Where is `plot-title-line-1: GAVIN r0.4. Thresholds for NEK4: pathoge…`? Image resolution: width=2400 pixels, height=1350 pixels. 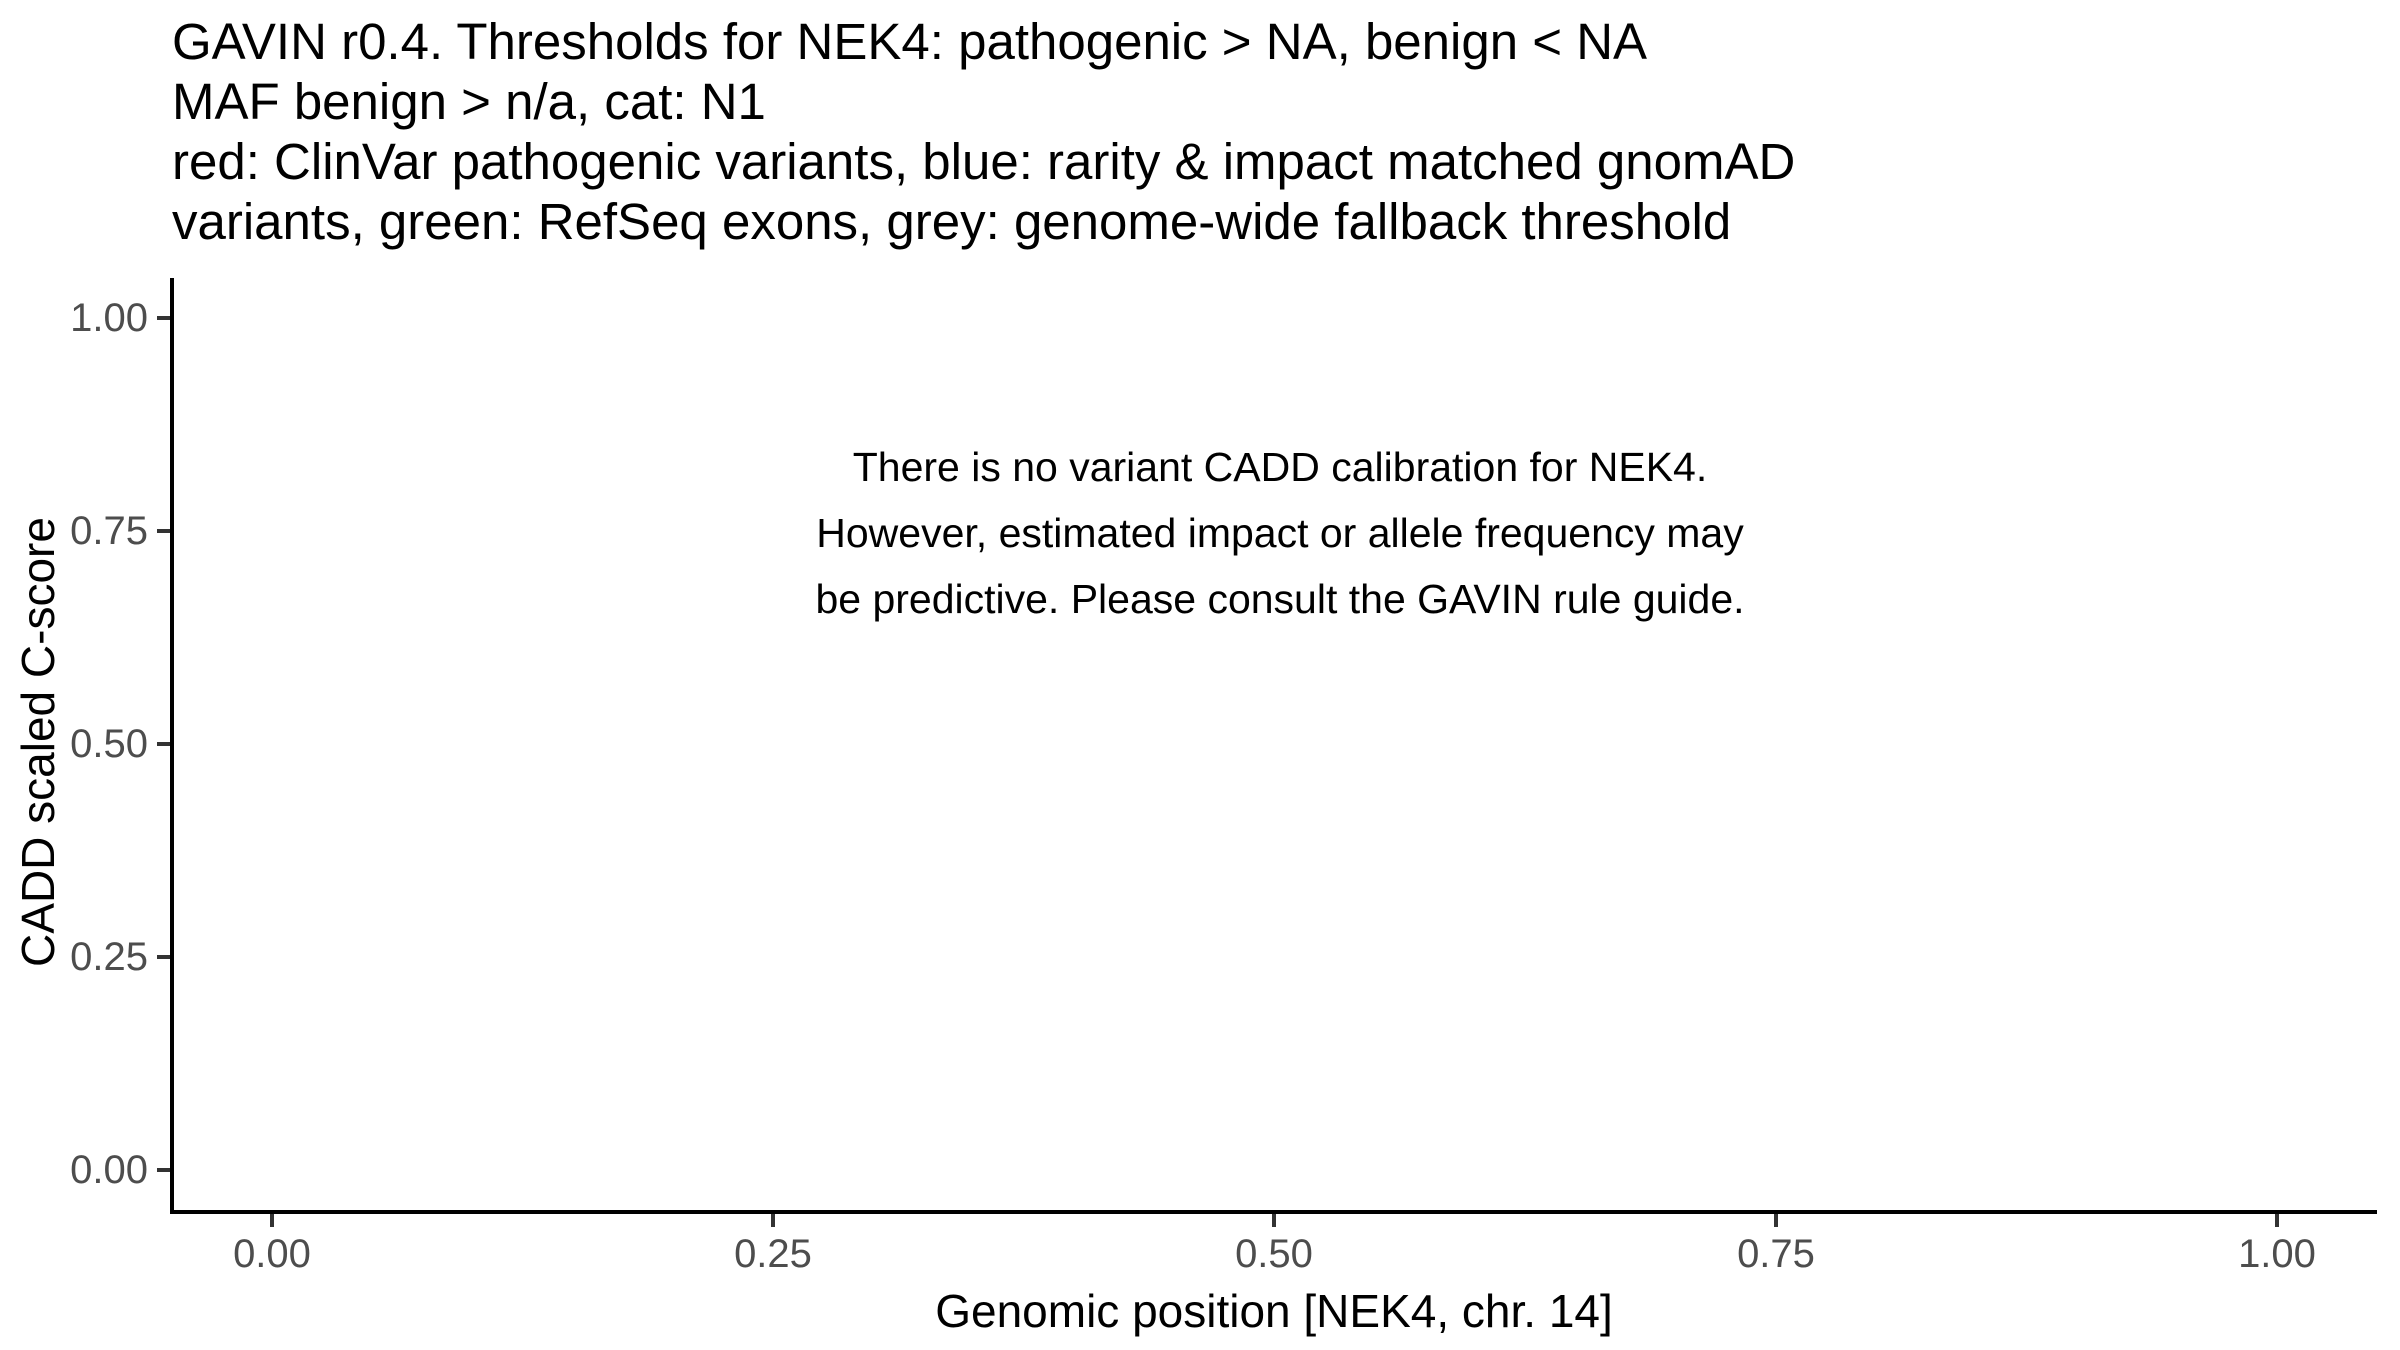 plot-title-line-1: GAVIN r0.4. Thresholds for NEK4: pathoge… is located at coordinates (910, 41).